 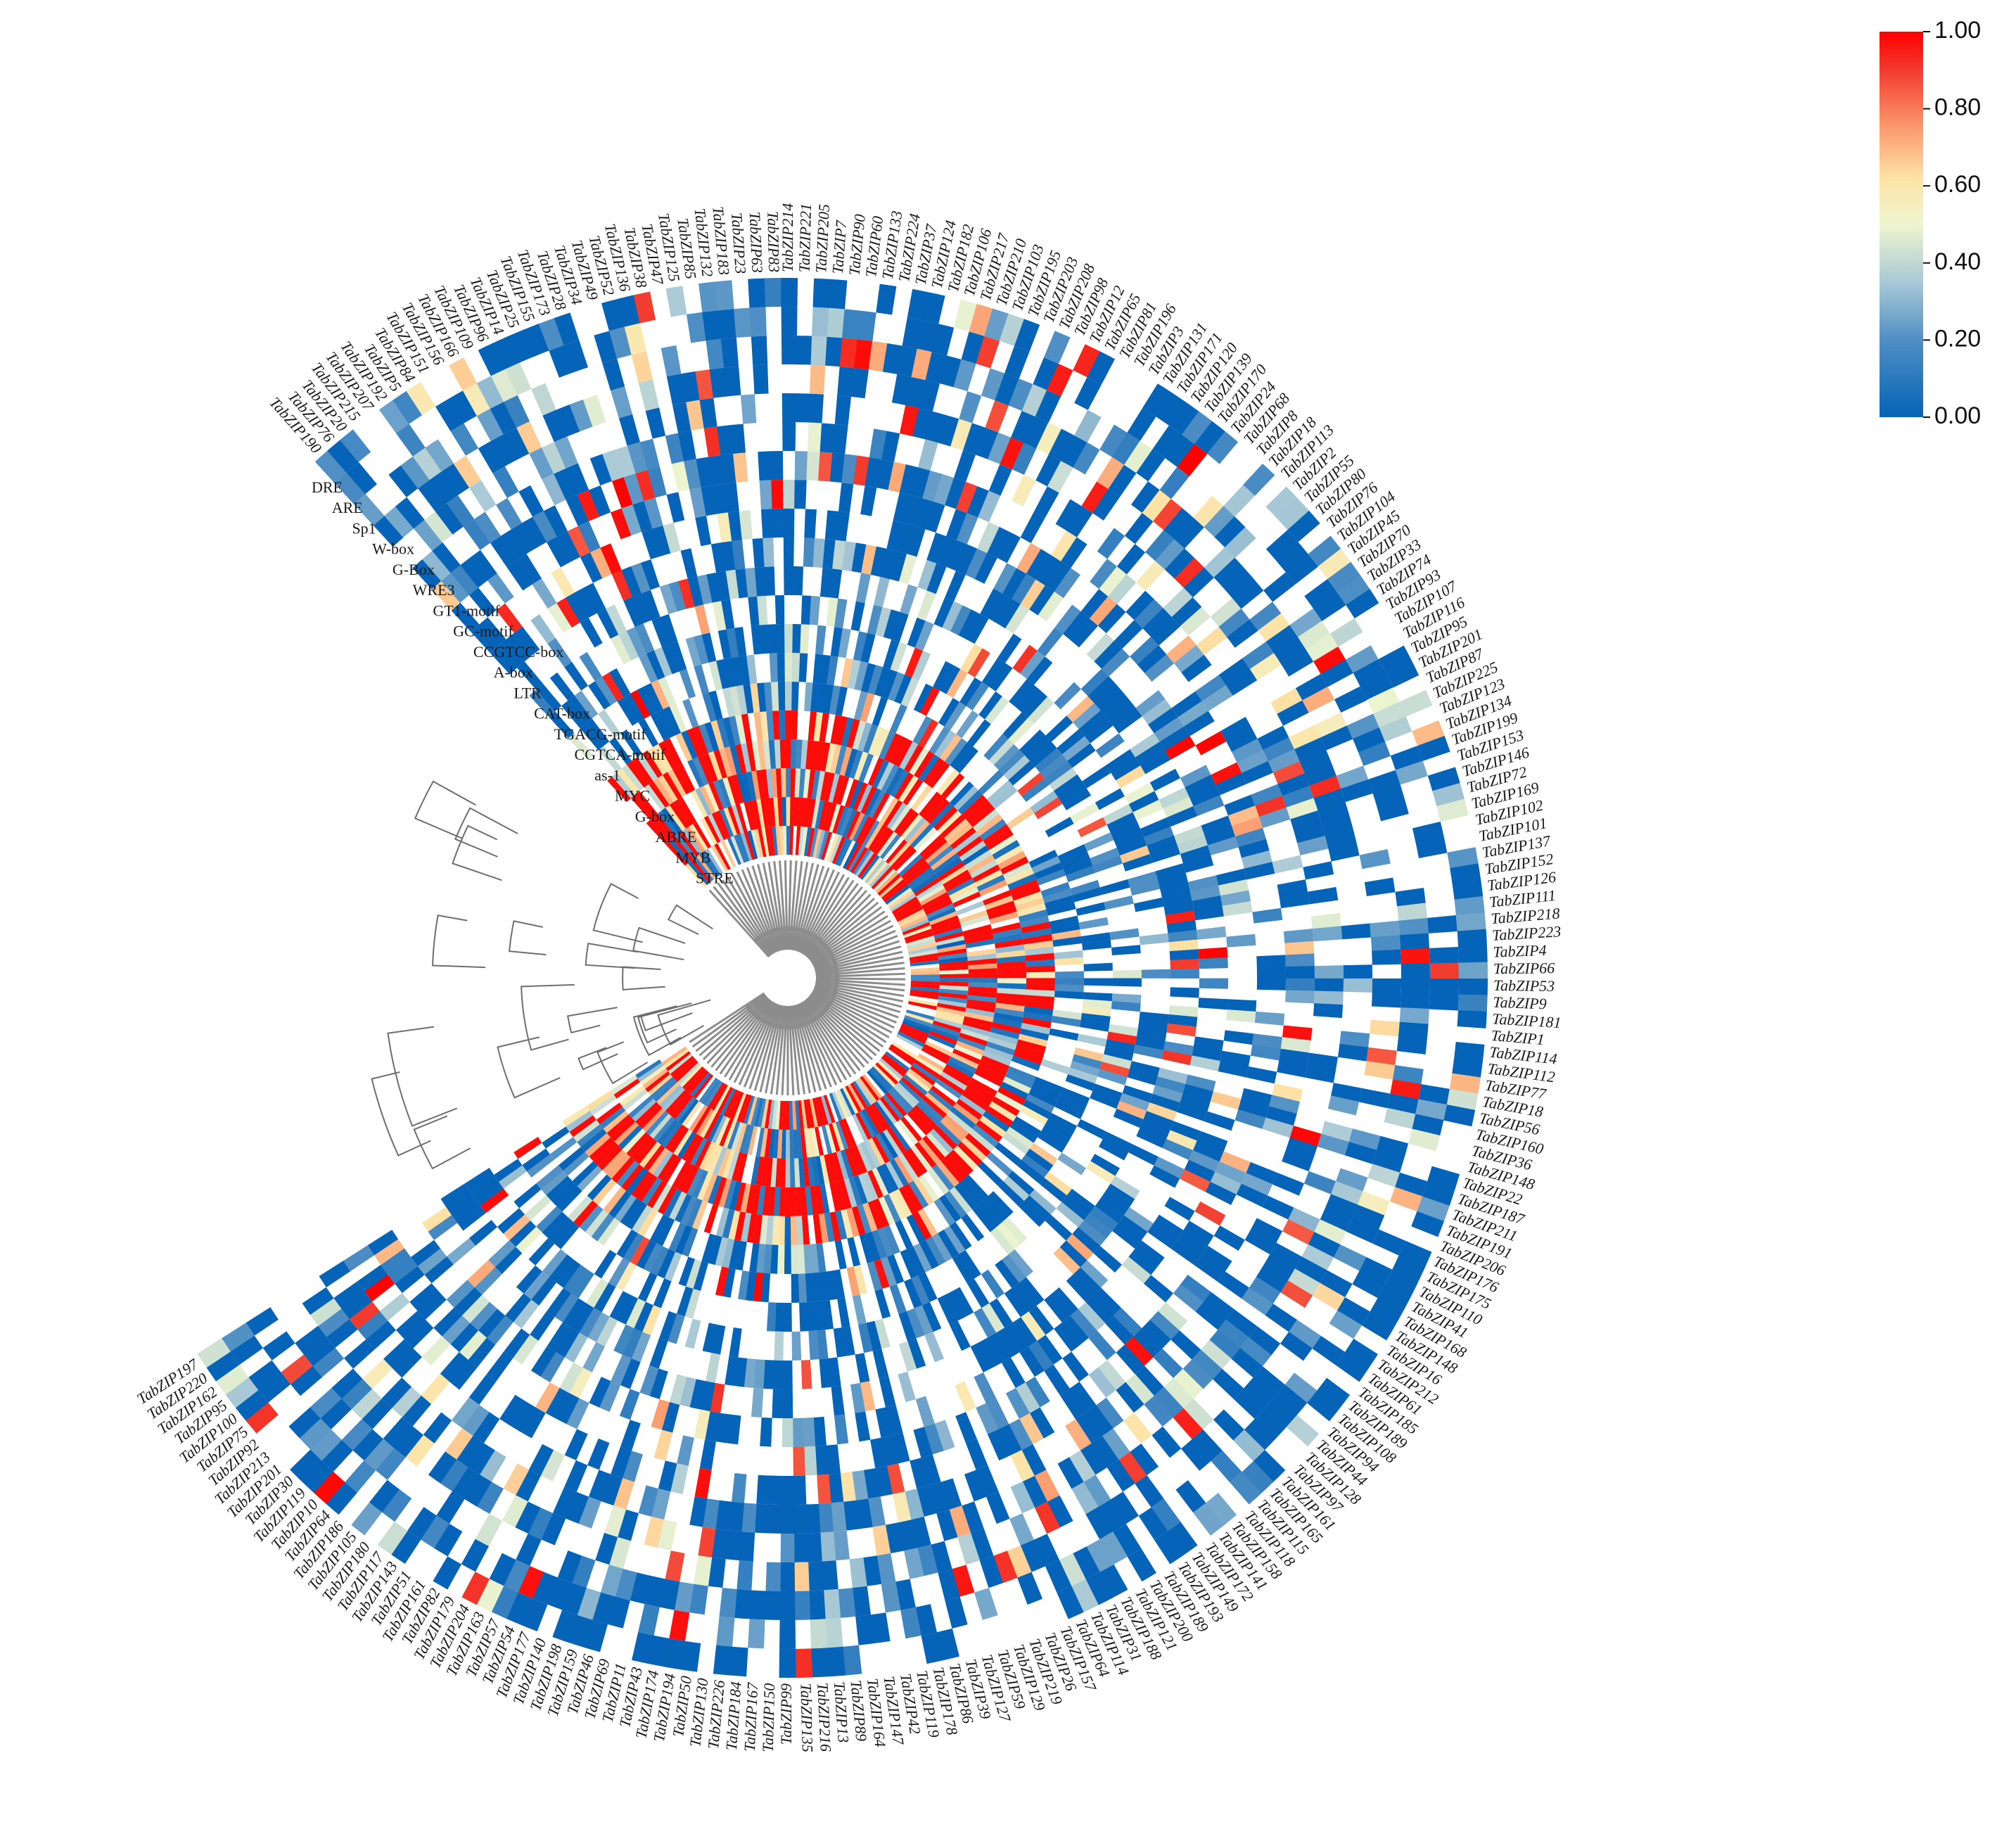 What do you see at coordinates (466, 610) in the screenshot?
I see `motif-label: GT1-motif` at bounding box center [466, 610].